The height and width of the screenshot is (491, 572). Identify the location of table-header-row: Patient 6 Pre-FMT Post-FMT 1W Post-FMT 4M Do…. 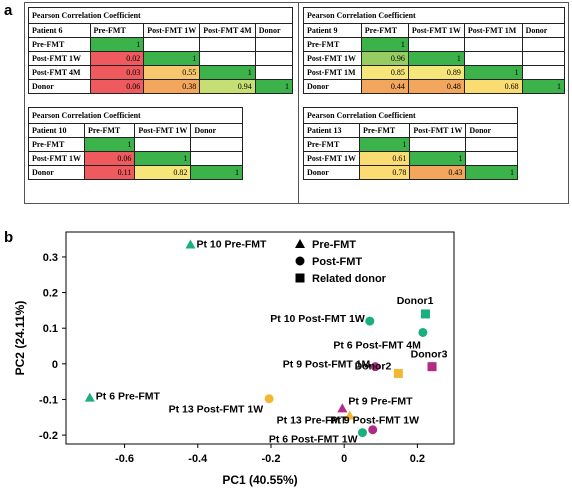
(161, 30).